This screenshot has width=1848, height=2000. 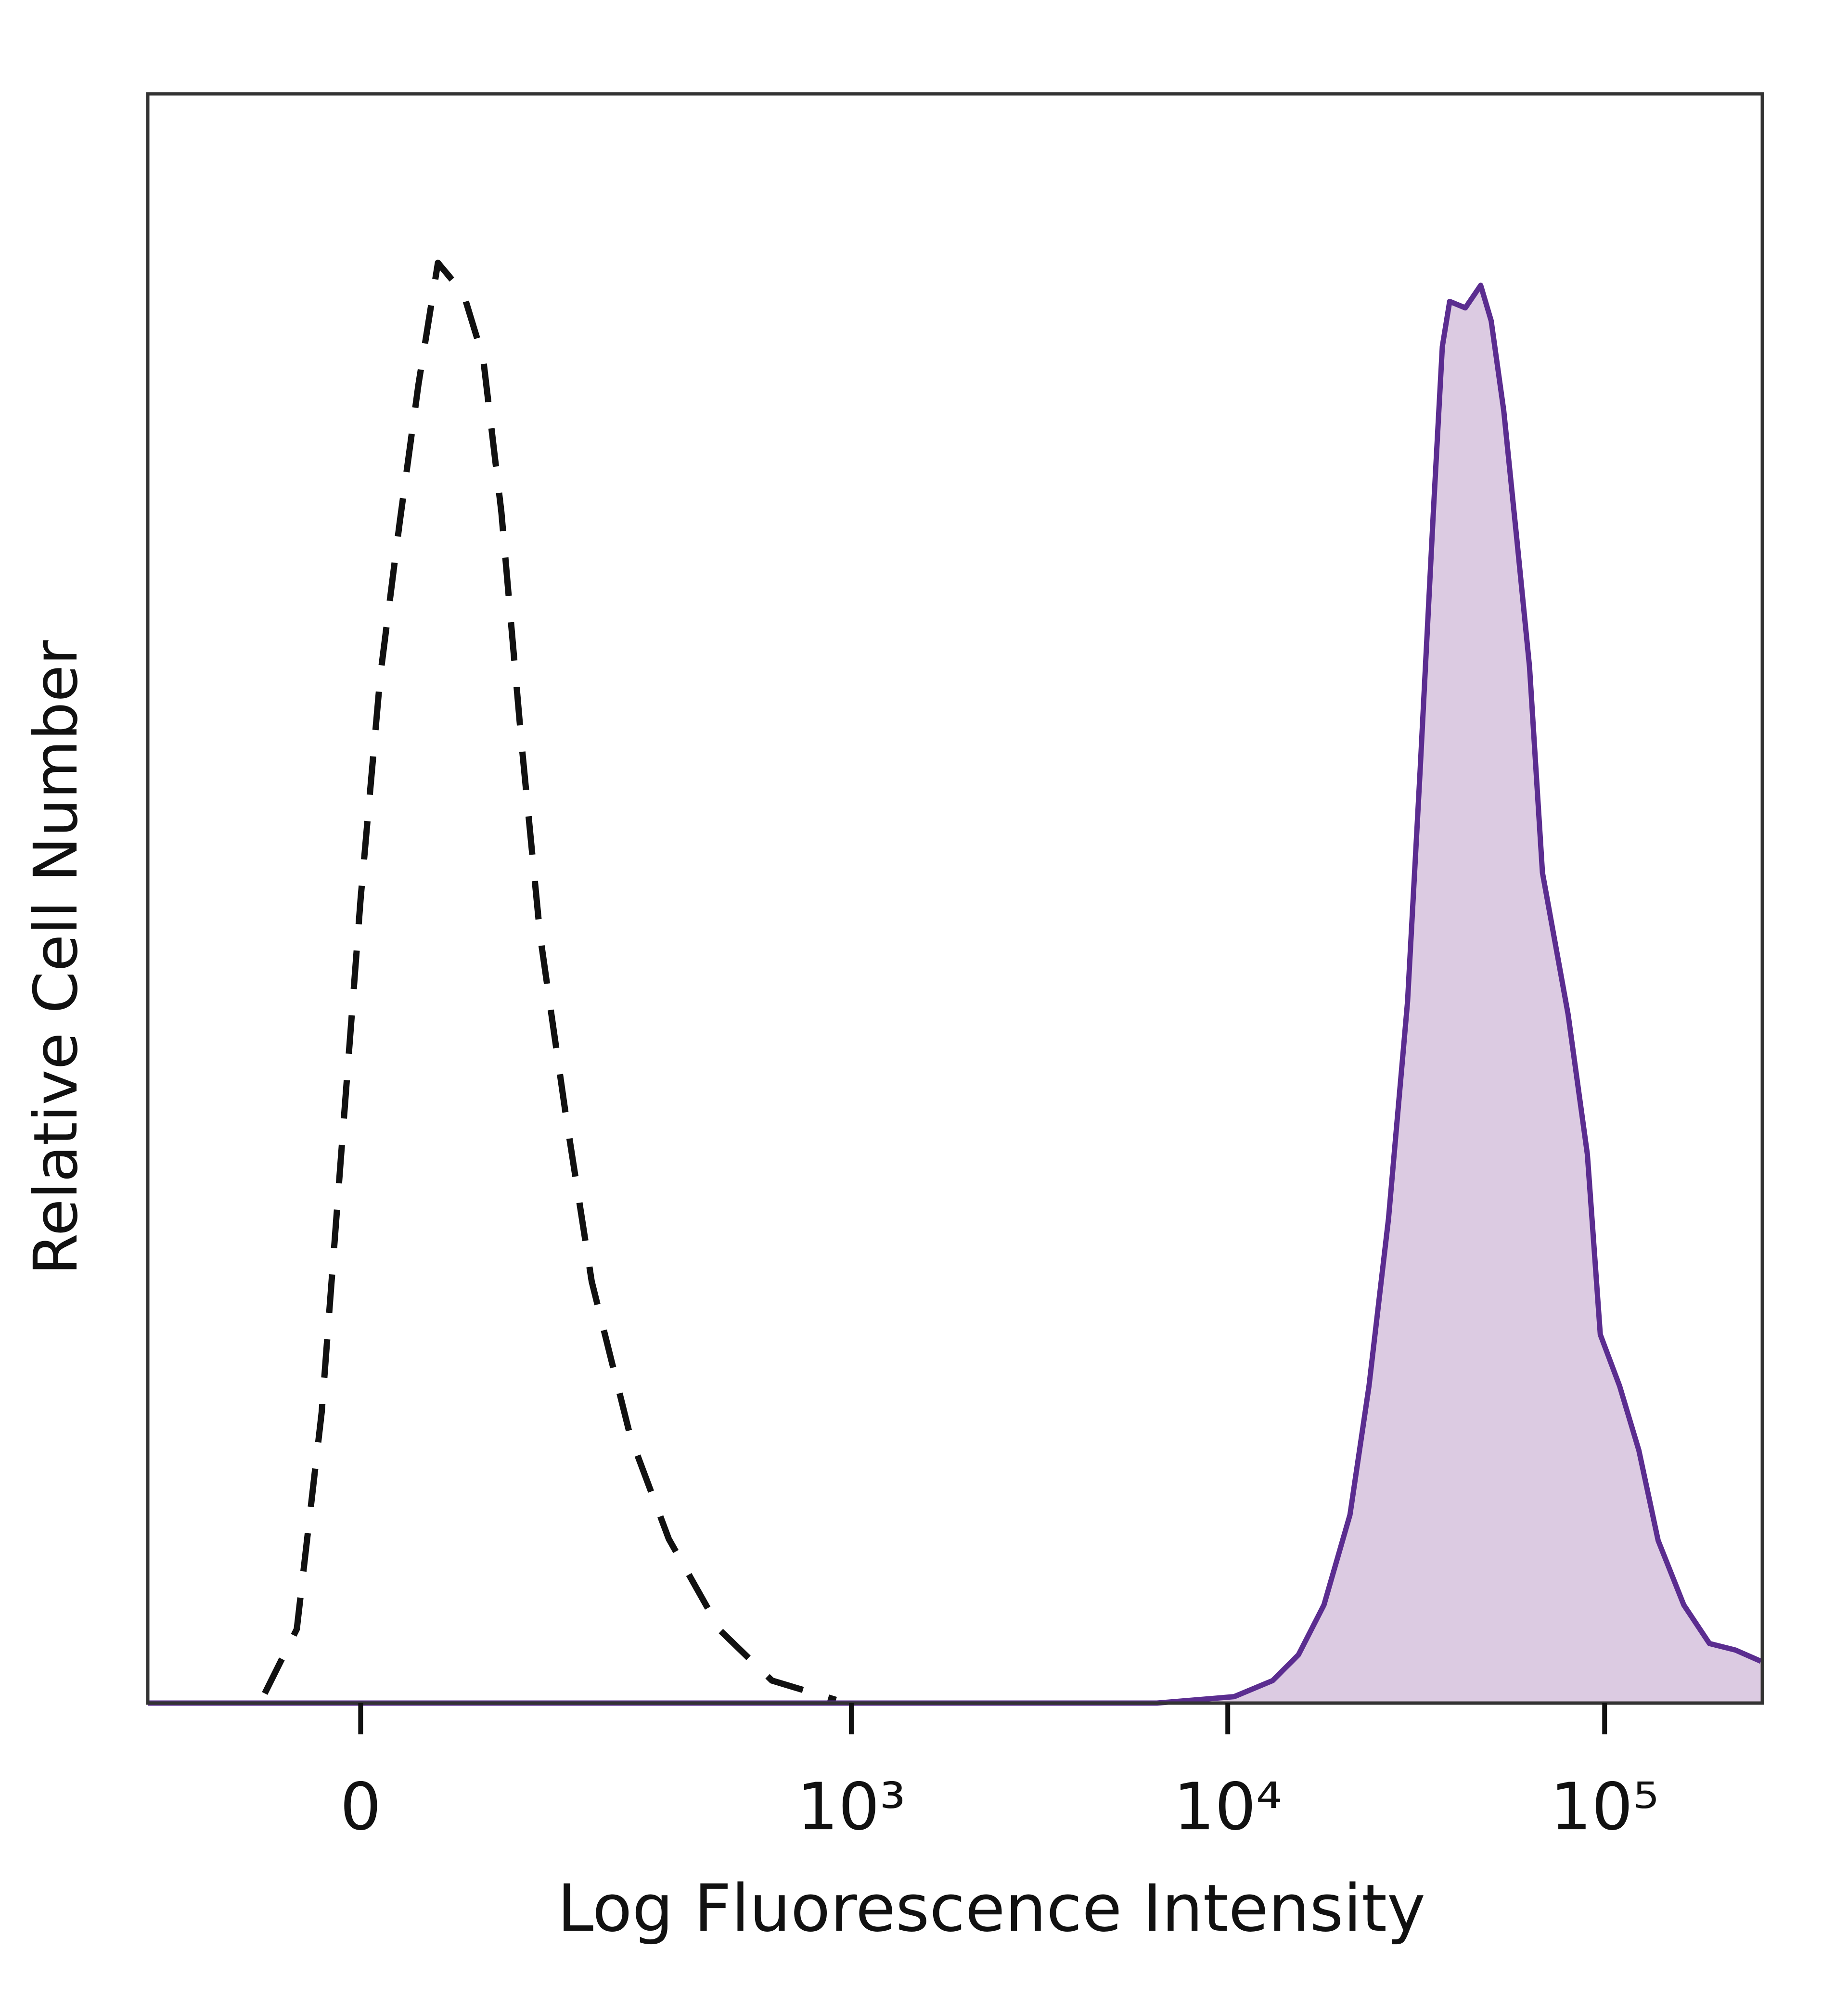 I want to click on x-tick-label: 10³, so click(x=851, y=1807).